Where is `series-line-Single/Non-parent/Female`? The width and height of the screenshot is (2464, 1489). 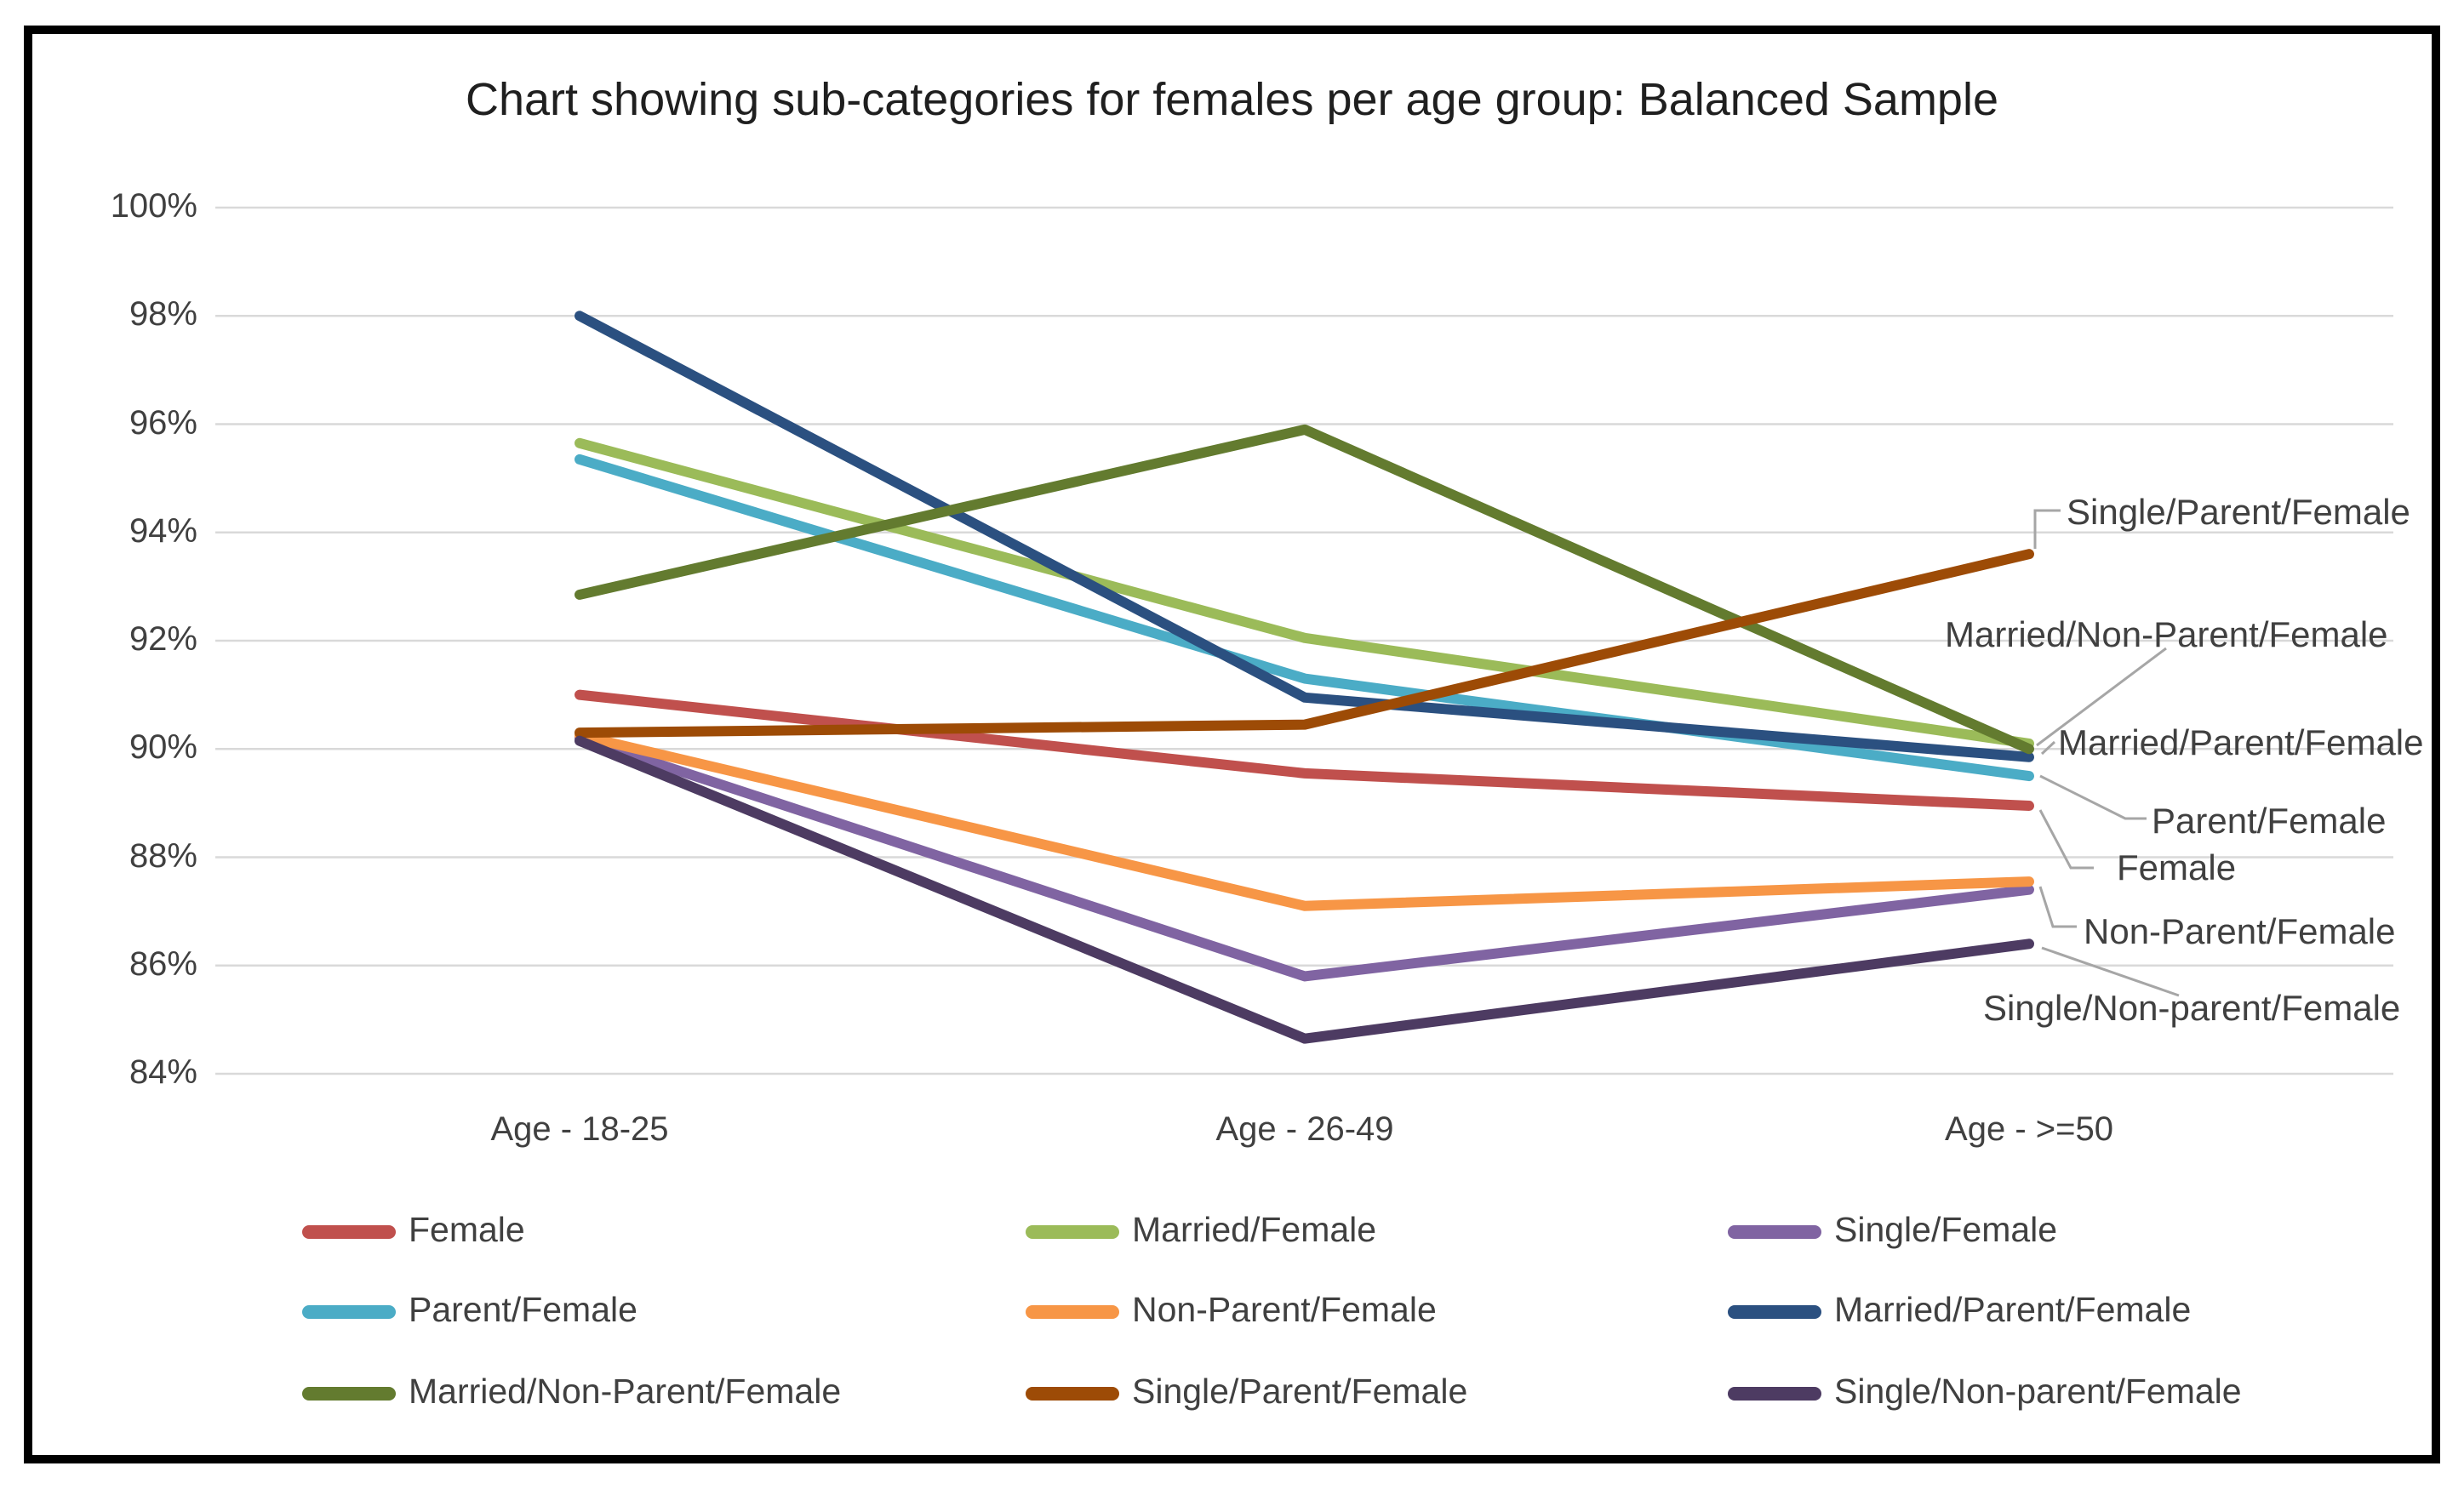
series-line-Single/Non-parent/Female is located at coordinates (1304, 889).